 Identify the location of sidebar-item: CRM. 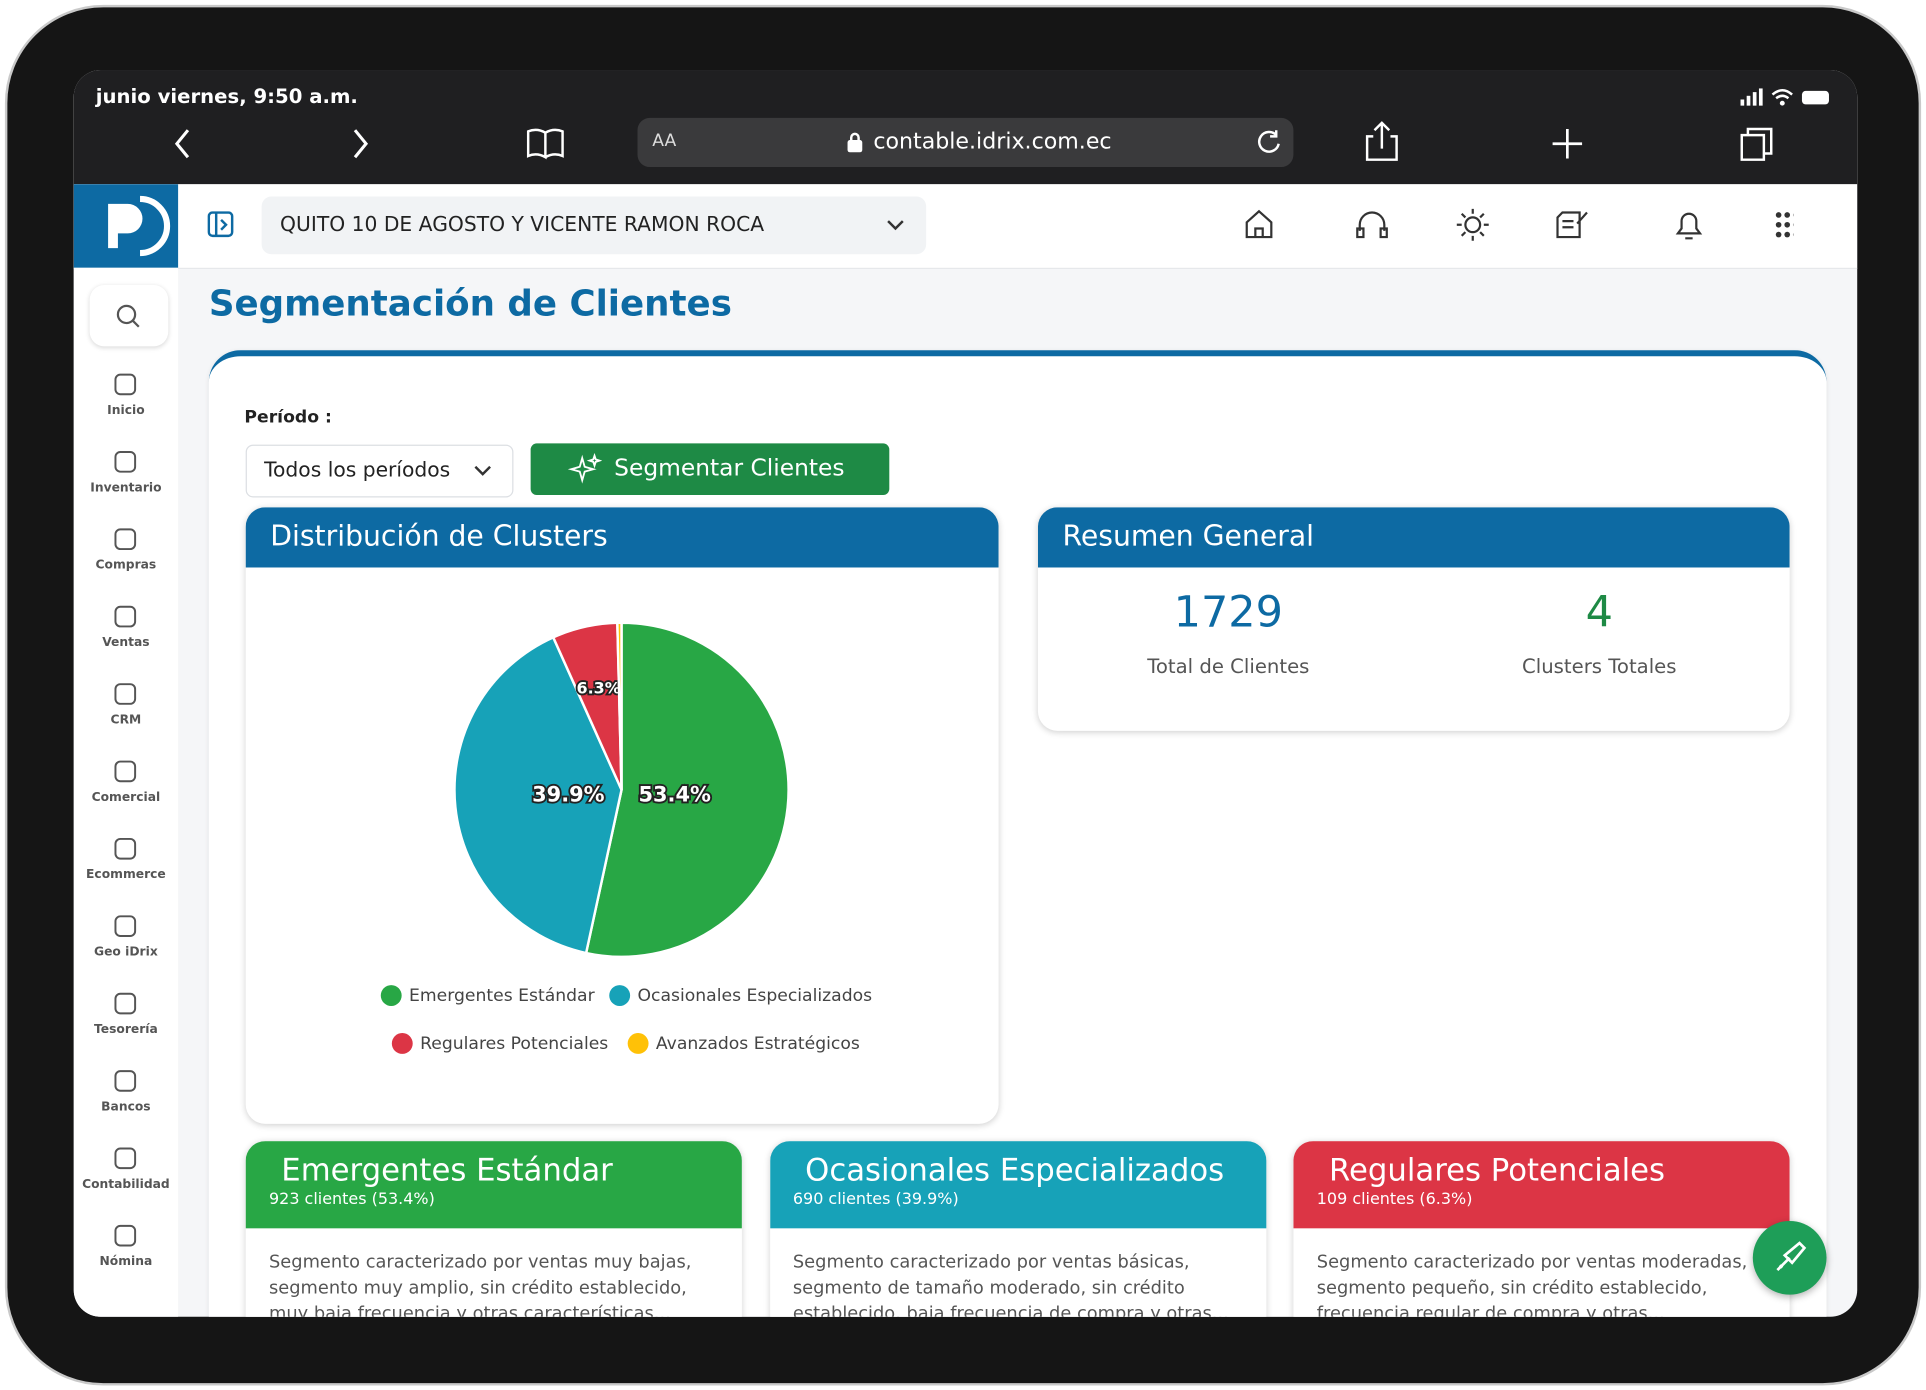
(126, 710).